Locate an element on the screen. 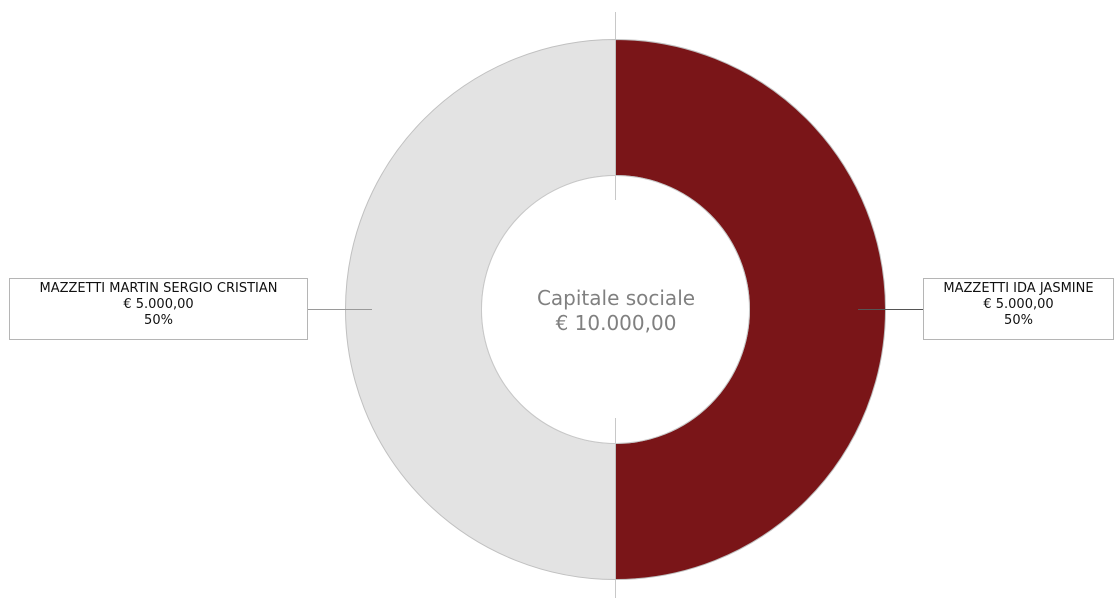 The width and height of the screenshot is (1114, 598). center-title: Capitale sociale is located at coordinates (616, 298).